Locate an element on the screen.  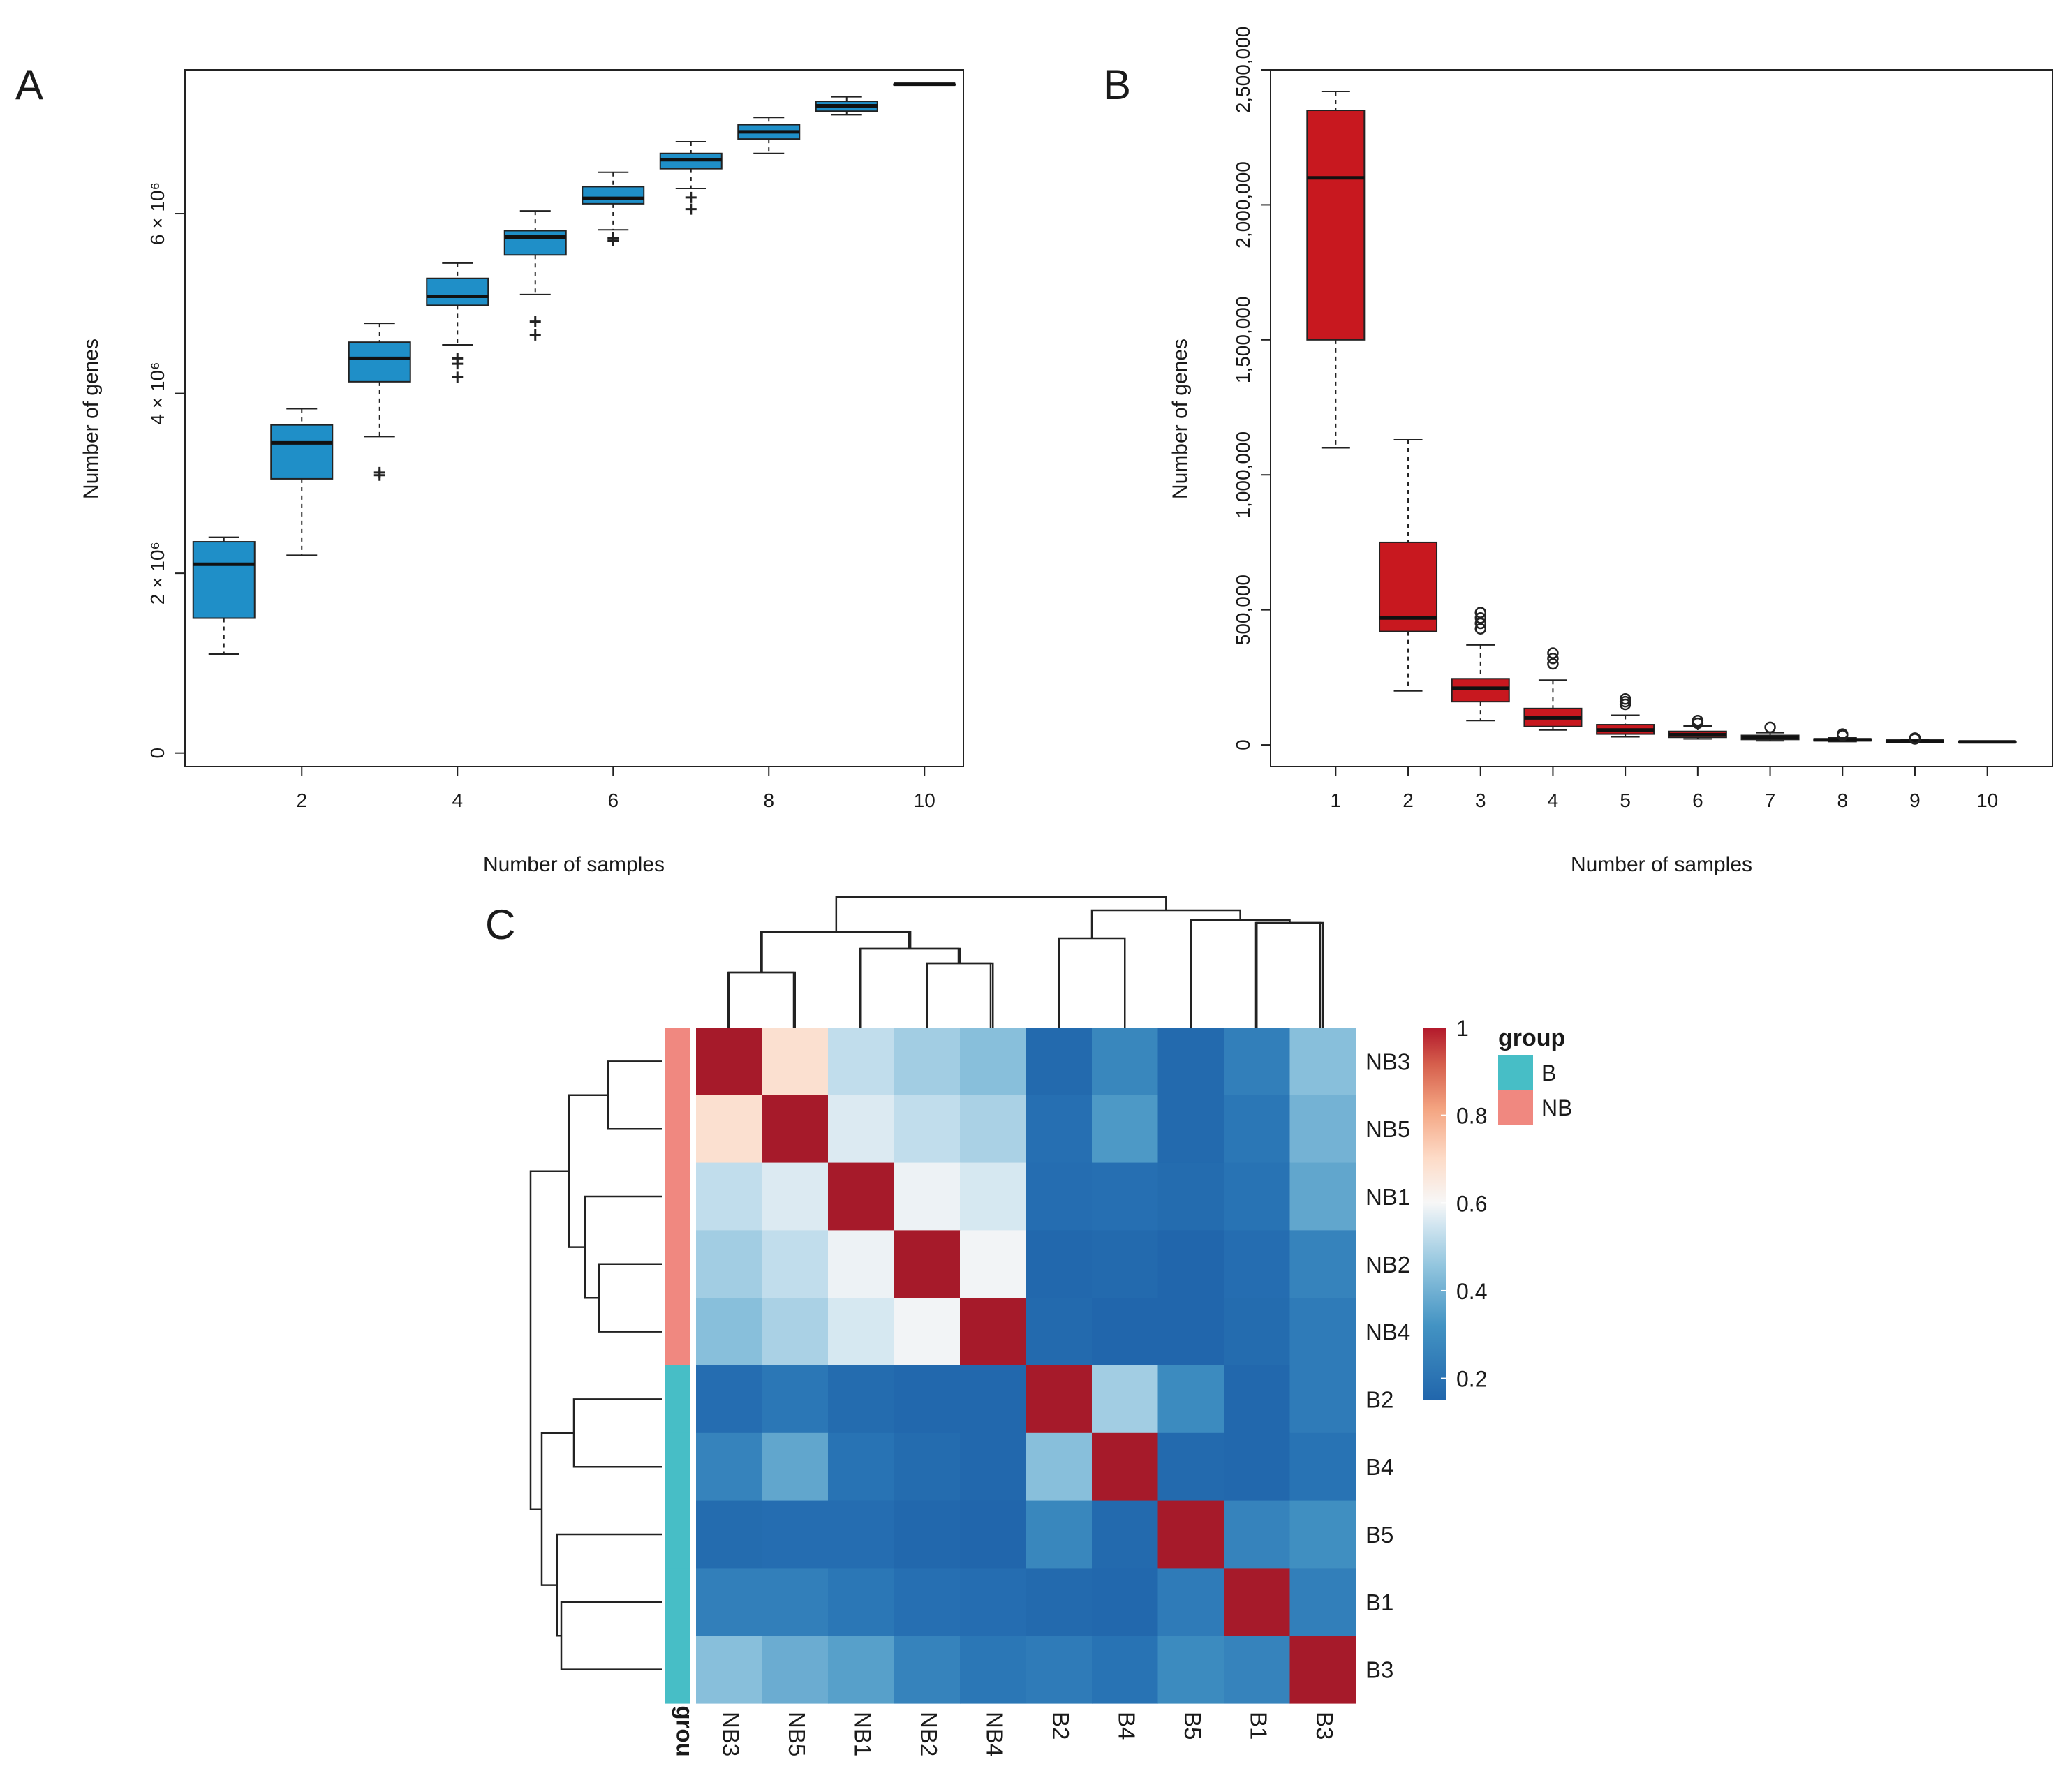
panel-b-boxes is located at coordinates (1661, 418).